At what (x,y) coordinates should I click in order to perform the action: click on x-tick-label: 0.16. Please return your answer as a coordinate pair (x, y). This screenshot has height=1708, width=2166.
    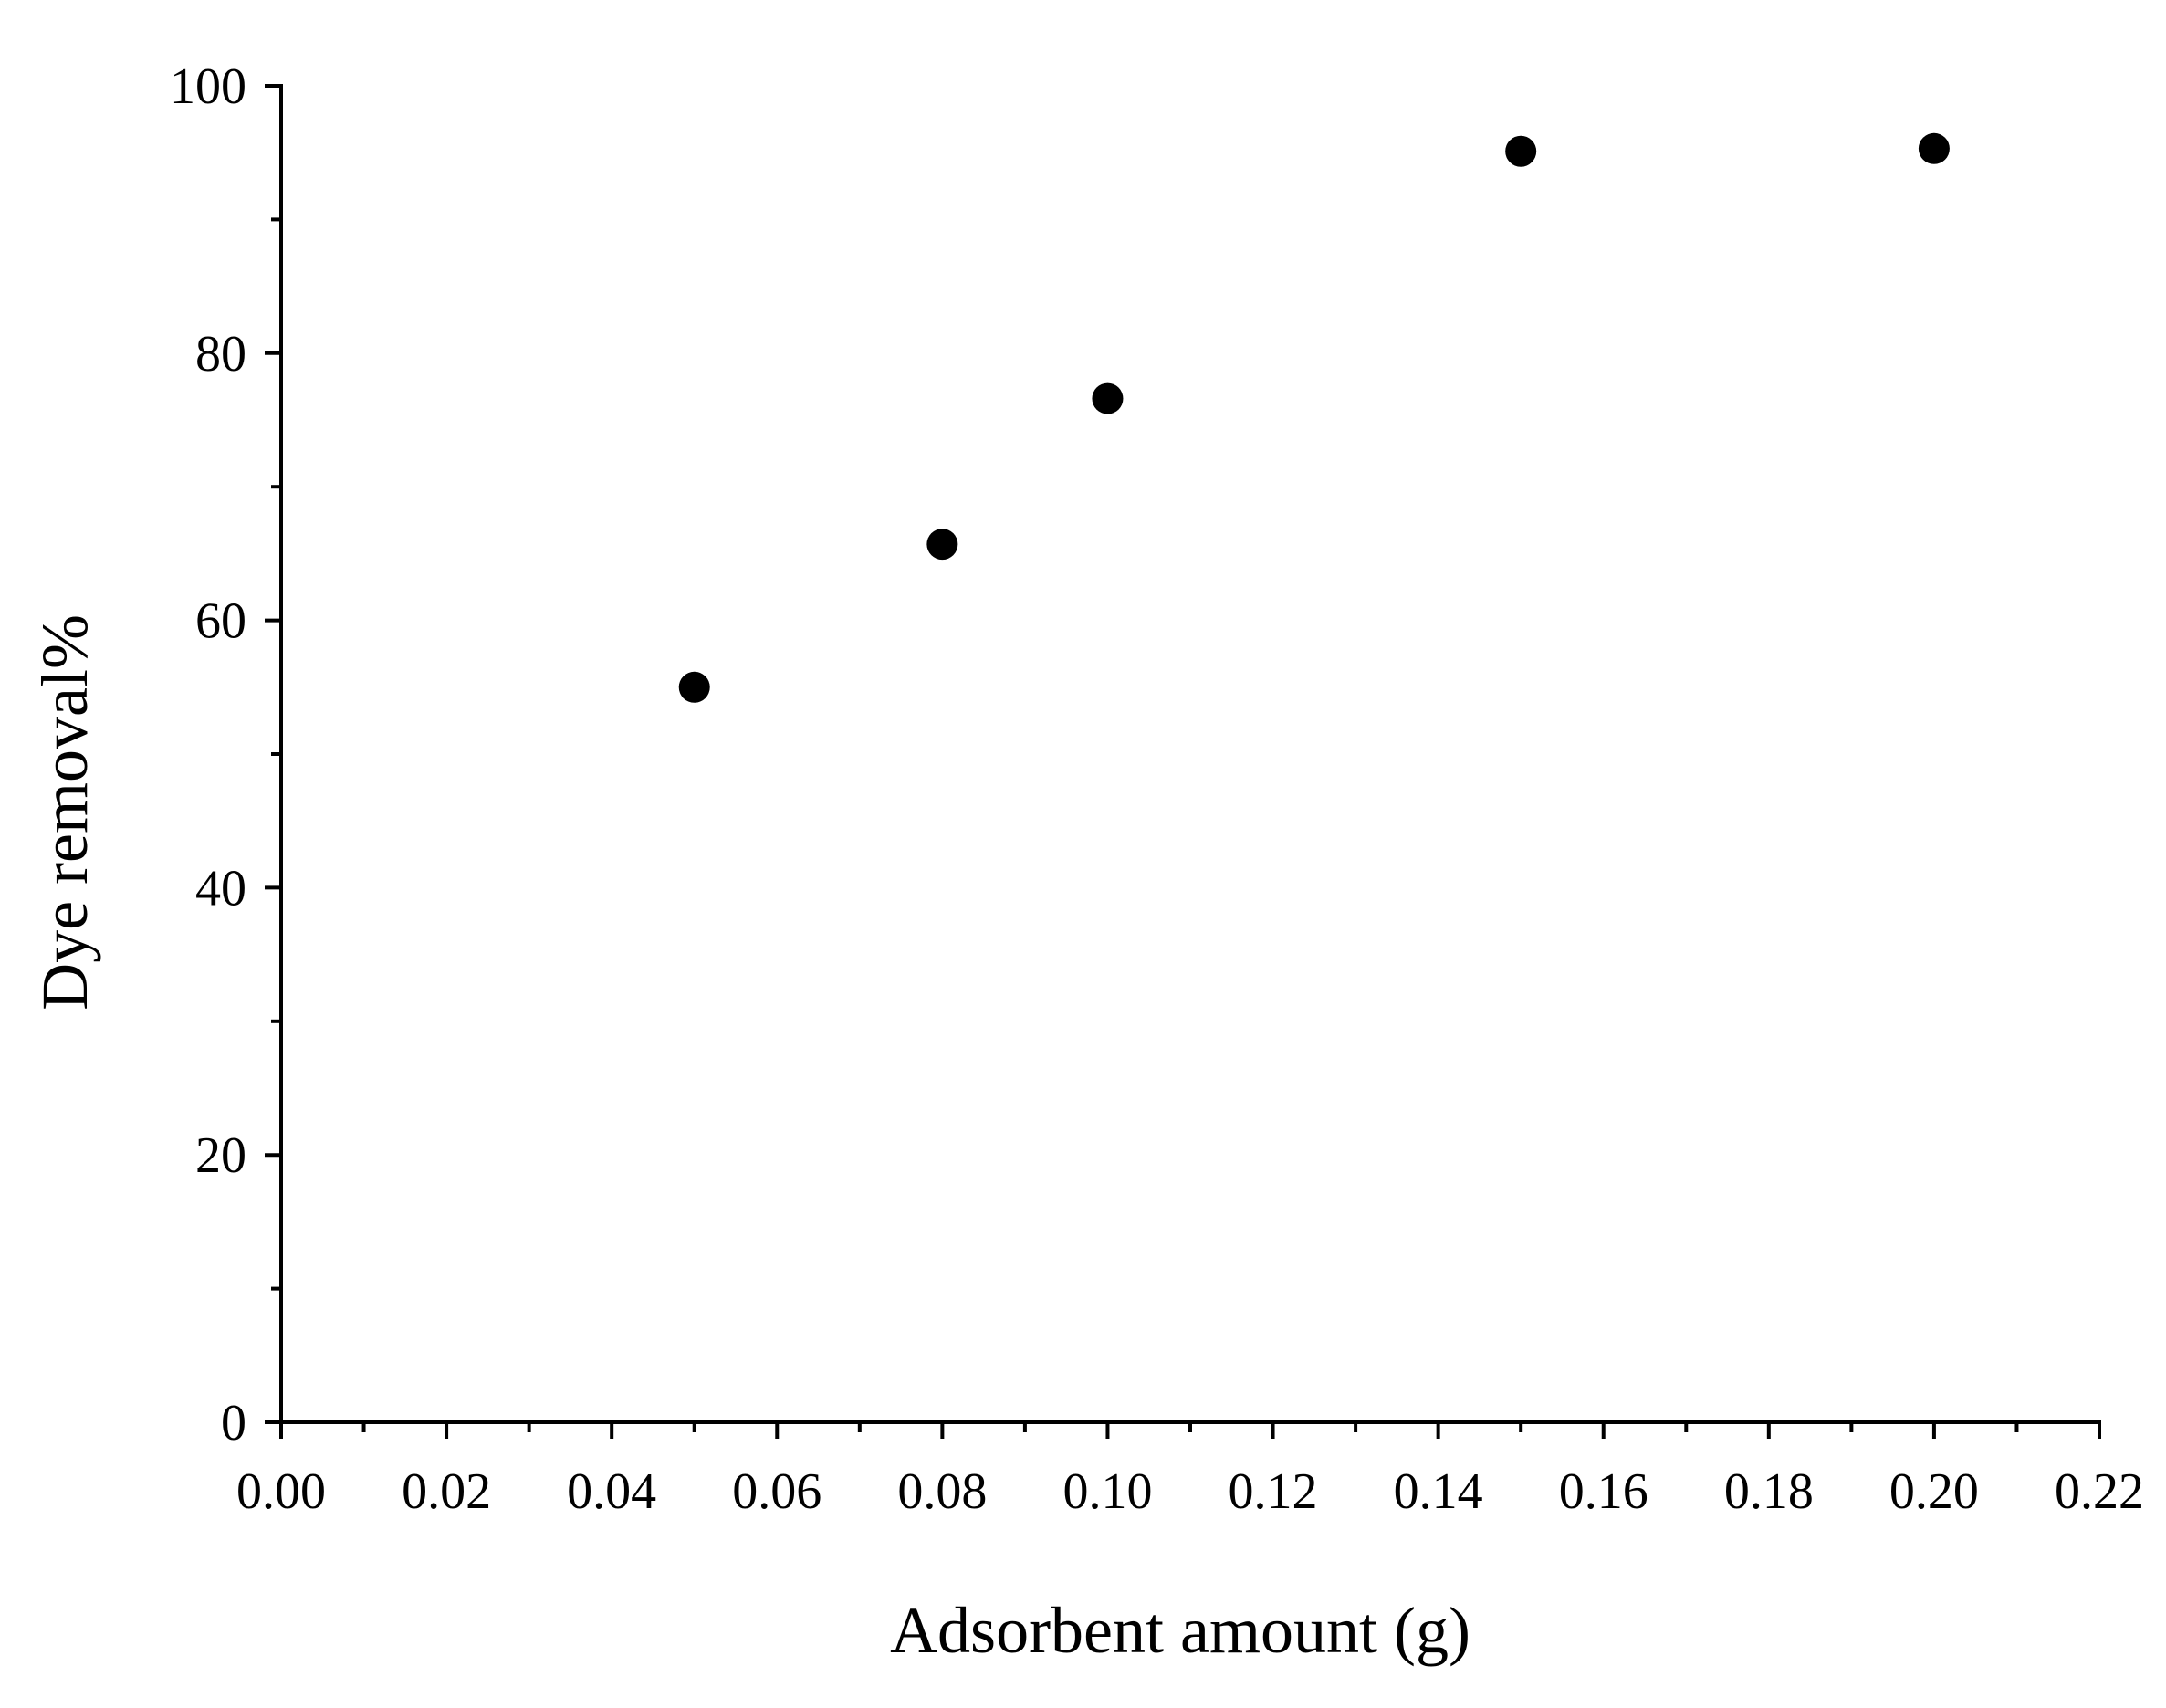
    Looking at the image, I should click on (1604, 1492).